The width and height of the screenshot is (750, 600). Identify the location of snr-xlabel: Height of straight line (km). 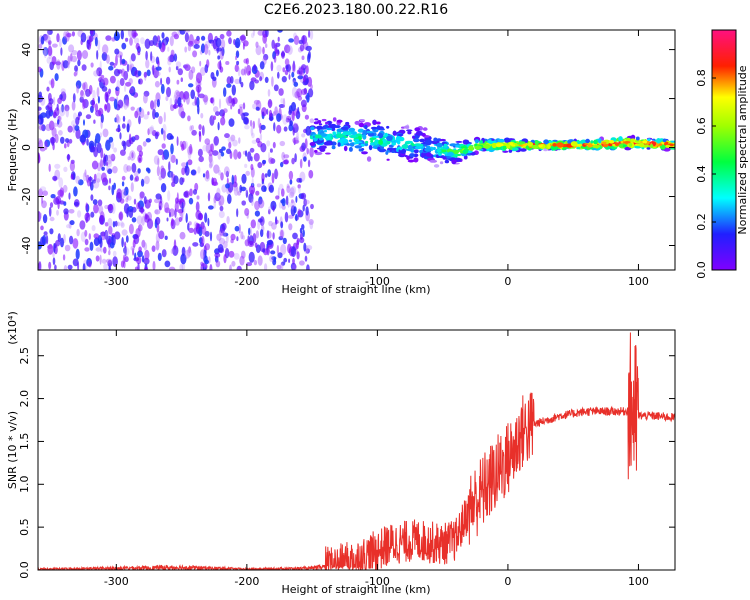
(355, 589).